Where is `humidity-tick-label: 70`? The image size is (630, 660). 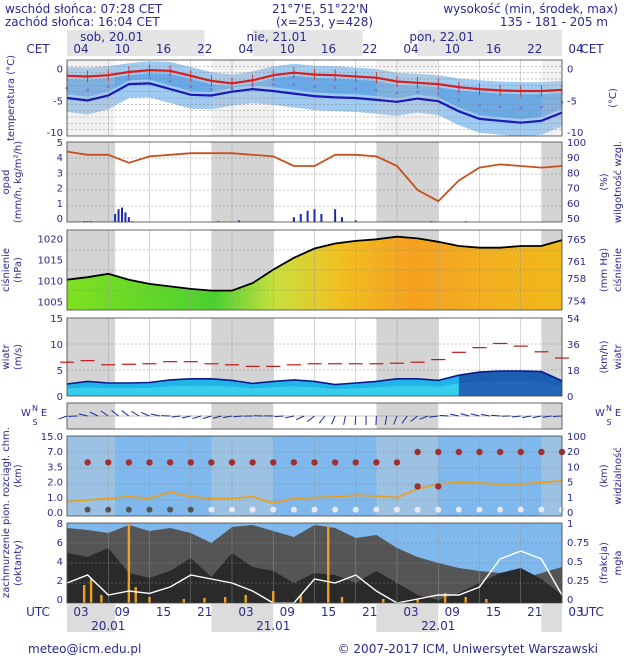 humidity-tick-label: 70 is located at coordinates (573, 189).